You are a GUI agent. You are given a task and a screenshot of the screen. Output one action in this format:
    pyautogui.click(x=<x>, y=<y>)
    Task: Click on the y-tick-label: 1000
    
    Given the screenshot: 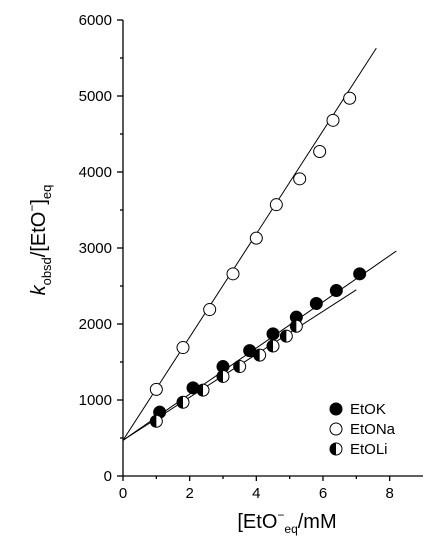 What is the action you would take?
    pyautogui.click(x=95, y=400)
    